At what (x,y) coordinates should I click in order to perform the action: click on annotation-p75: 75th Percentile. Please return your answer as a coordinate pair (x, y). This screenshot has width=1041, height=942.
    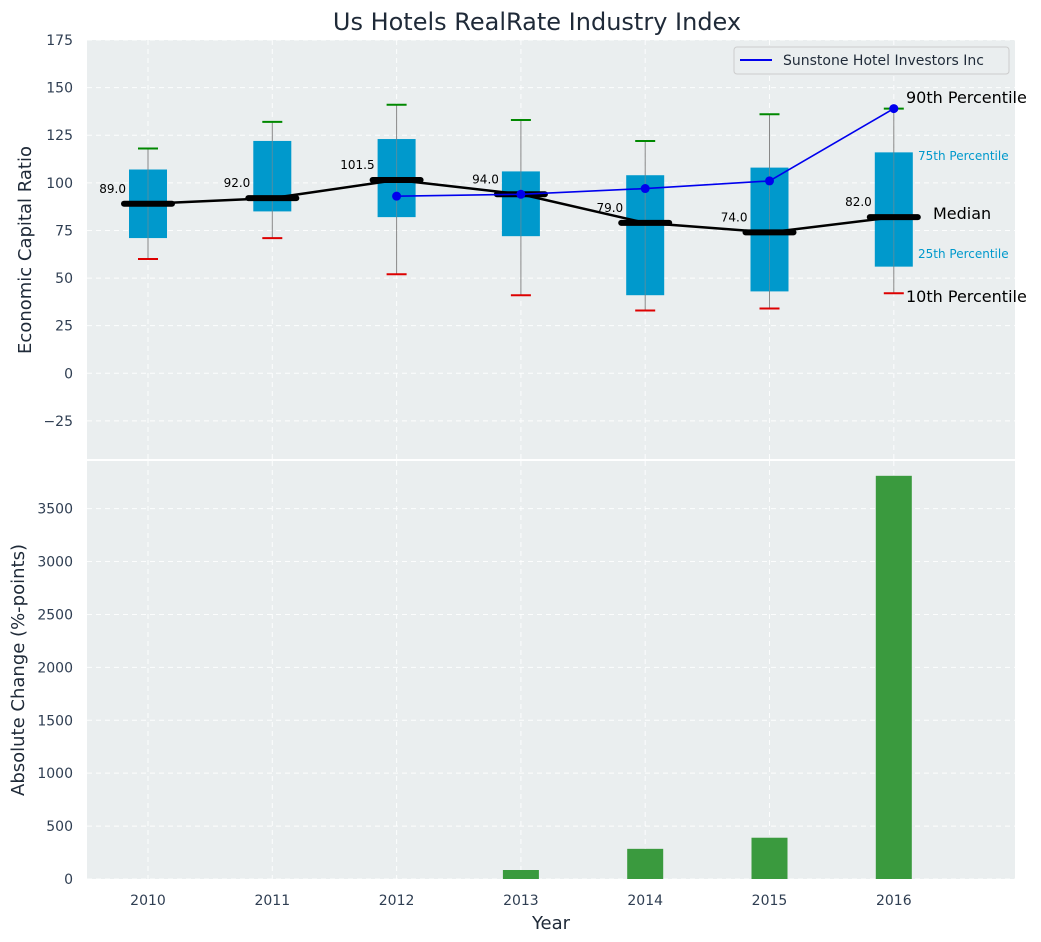
    Looking at the image, I should click on (963, 156).